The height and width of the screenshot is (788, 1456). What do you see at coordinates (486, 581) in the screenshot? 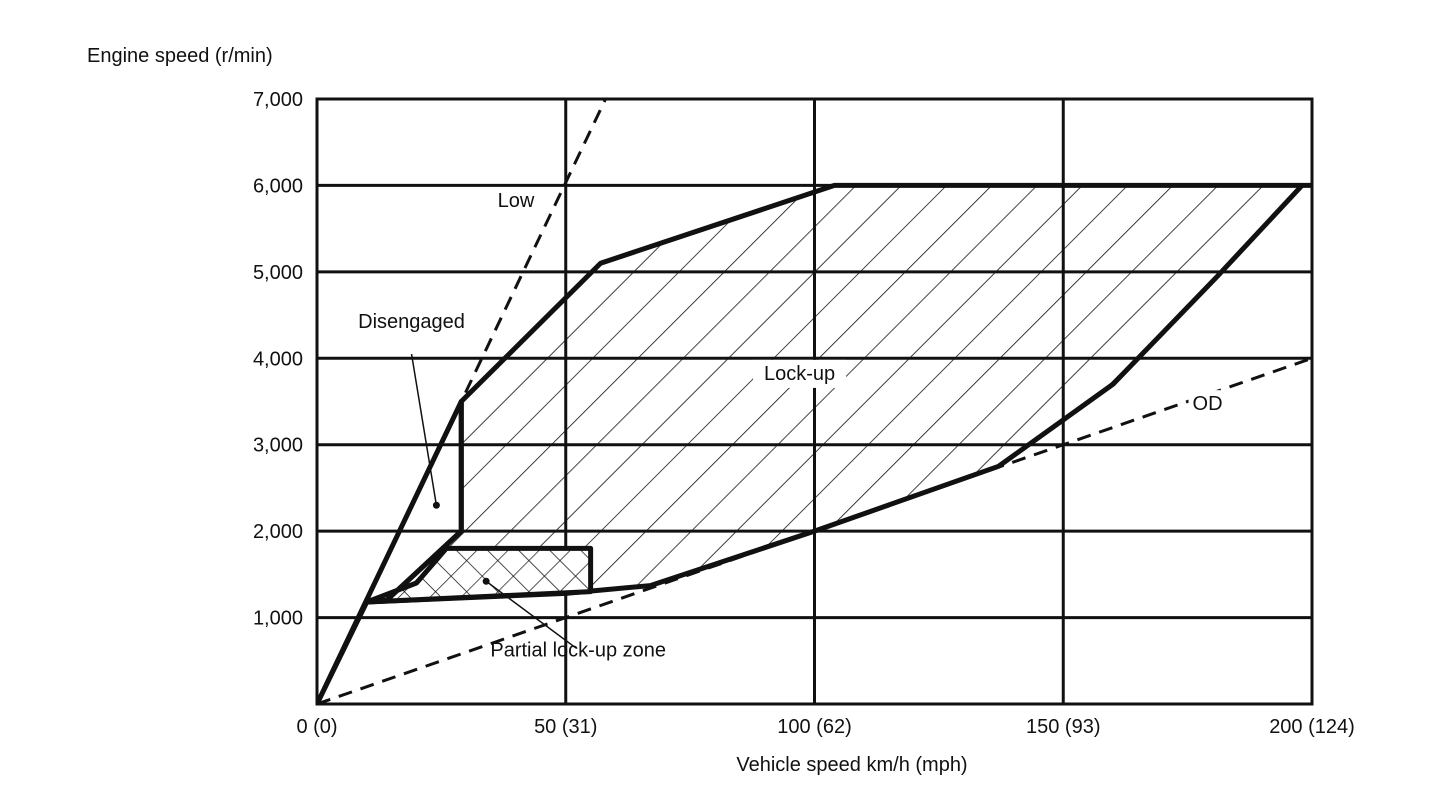
I see `partial-lockup-leader-dot` at bounding box center [486, 581].